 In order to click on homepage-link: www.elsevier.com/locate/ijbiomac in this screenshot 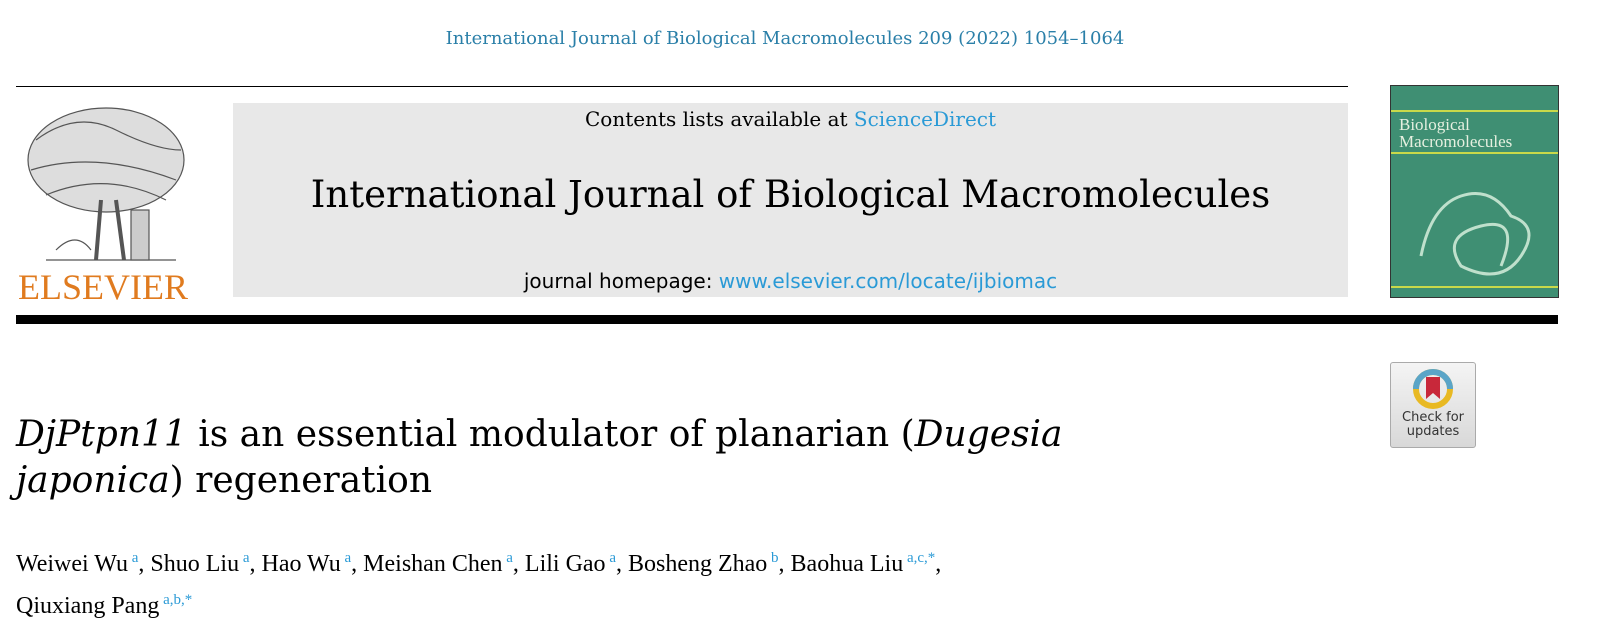, I will do `click(888, 281)`.